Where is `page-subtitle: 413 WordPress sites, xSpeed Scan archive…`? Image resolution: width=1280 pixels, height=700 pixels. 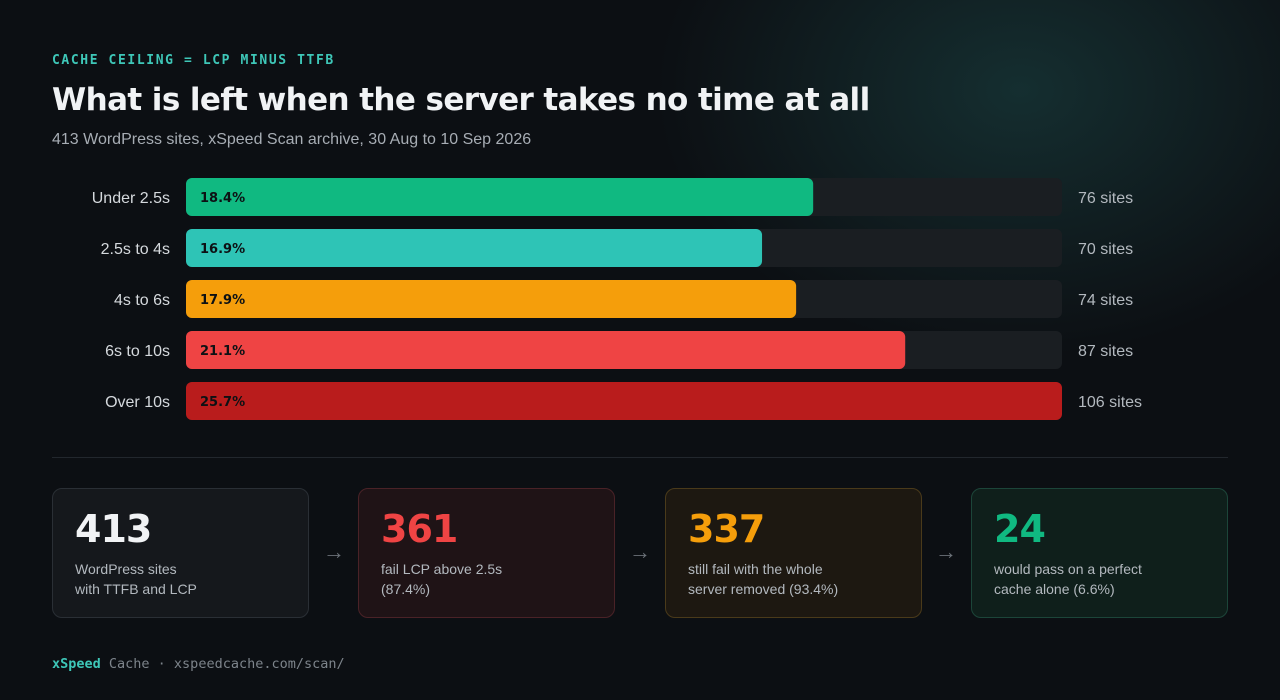 page-subtitle: 413 WordPress sites, xSpeed Scan archive… is located at coordinates (292, 139).